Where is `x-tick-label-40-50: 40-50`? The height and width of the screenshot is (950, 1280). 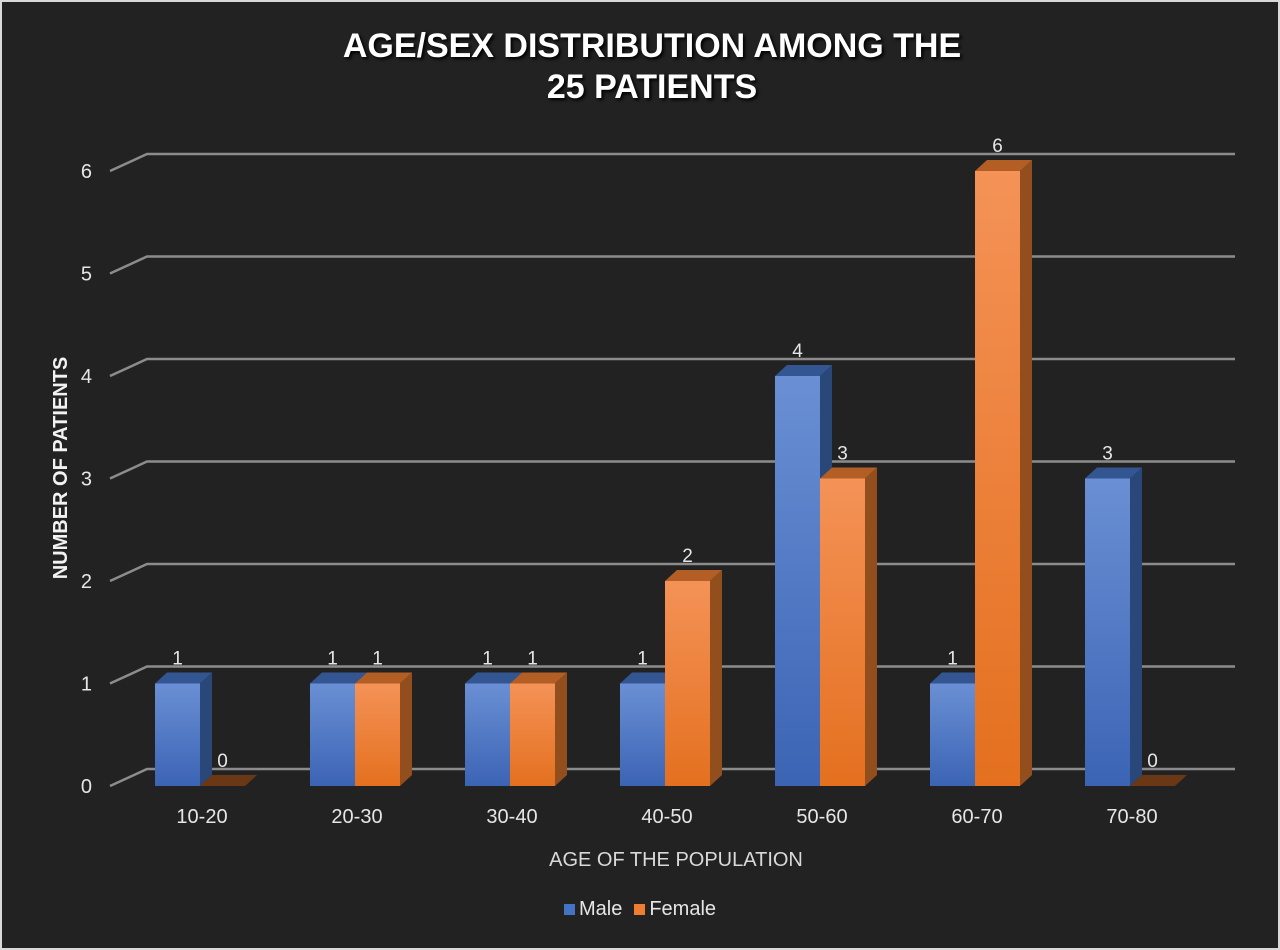
x-tick-label-40-50: 40-50 is located at coordinates (666, 817).